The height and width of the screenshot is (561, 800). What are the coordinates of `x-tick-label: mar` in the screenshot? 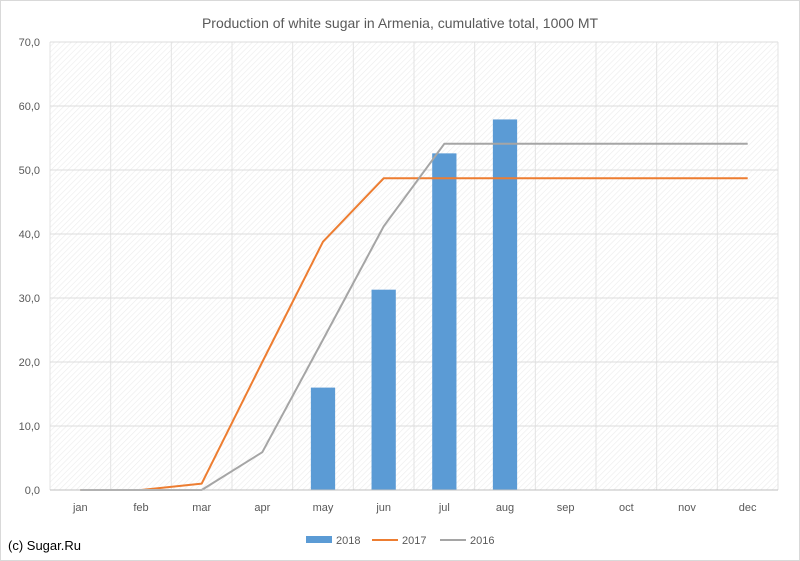 It's located at (201, 508).